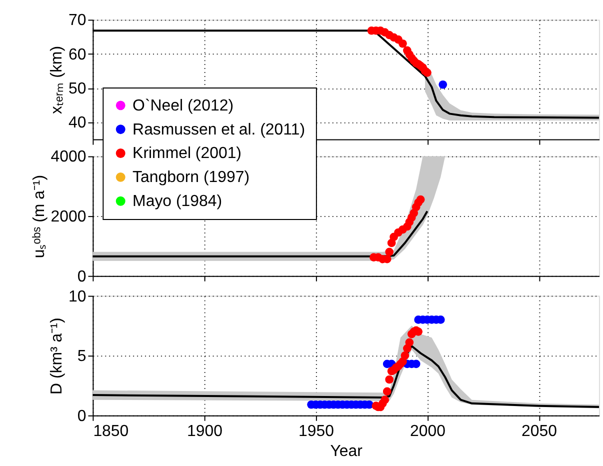 This screenshot has height=466, width=603. Describe the element at coordinates (77, 21) in the screenshot. I see `y-tick-label: 70` at that location.